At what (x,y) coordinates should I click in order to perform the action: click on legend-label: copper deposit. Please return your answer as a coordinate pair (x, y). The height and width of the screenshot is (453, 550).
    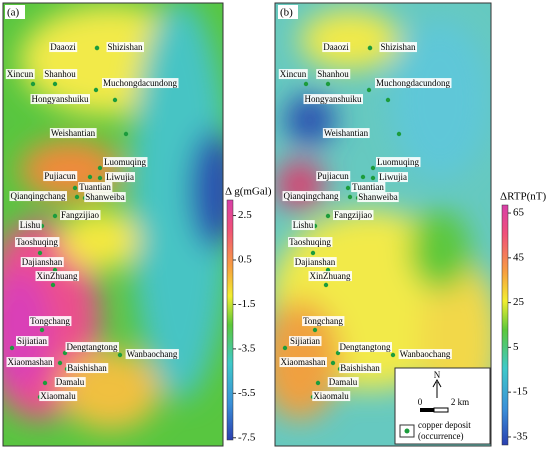
    Looking at the image, I should click on (444, 425).